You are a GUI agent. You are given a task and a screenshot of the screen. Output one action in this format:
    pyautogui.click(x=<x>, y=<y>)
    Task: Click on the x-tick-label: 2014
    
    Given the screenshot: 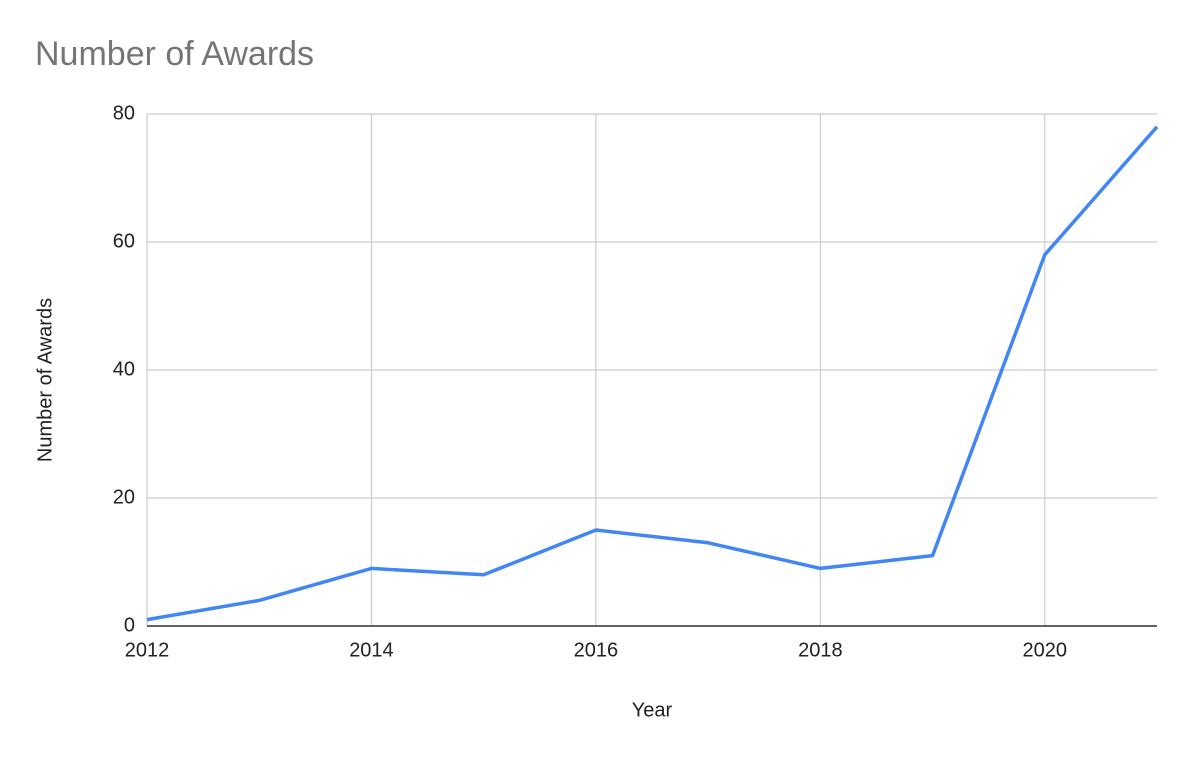 What is the action you would take?
    pyautogui.click(x=371, y=650)
    